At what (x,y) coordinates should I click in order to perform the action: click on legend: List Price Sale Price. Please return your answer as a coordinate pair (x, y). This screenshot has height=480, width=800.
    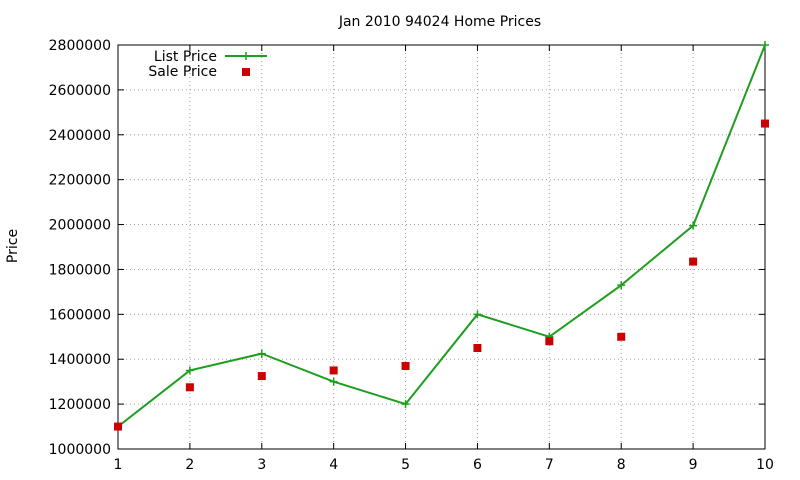
    Looking at the image, I should click on (207, 64).